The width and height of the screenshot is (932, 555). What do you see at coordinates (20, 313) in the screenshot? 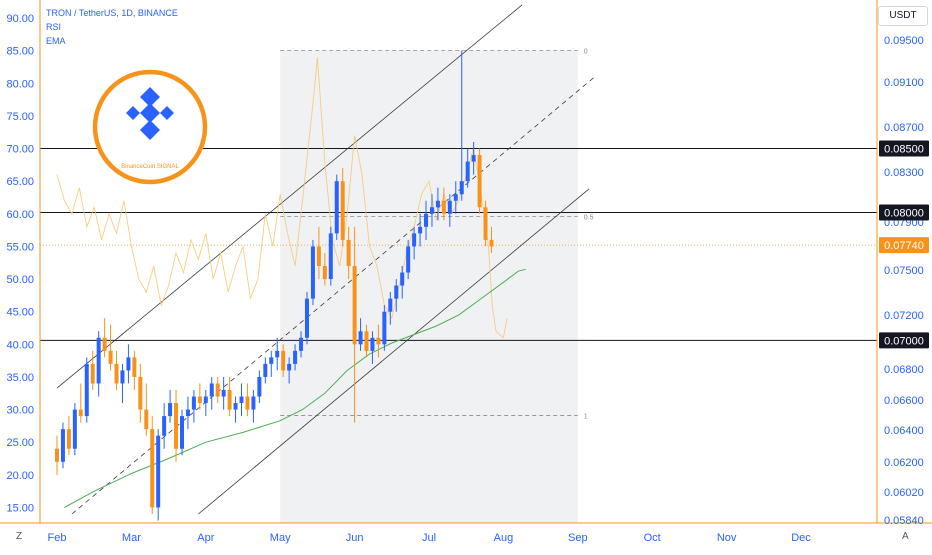
I see `rsi-axis-tick: 45.00` at bounding box center [20, 313].